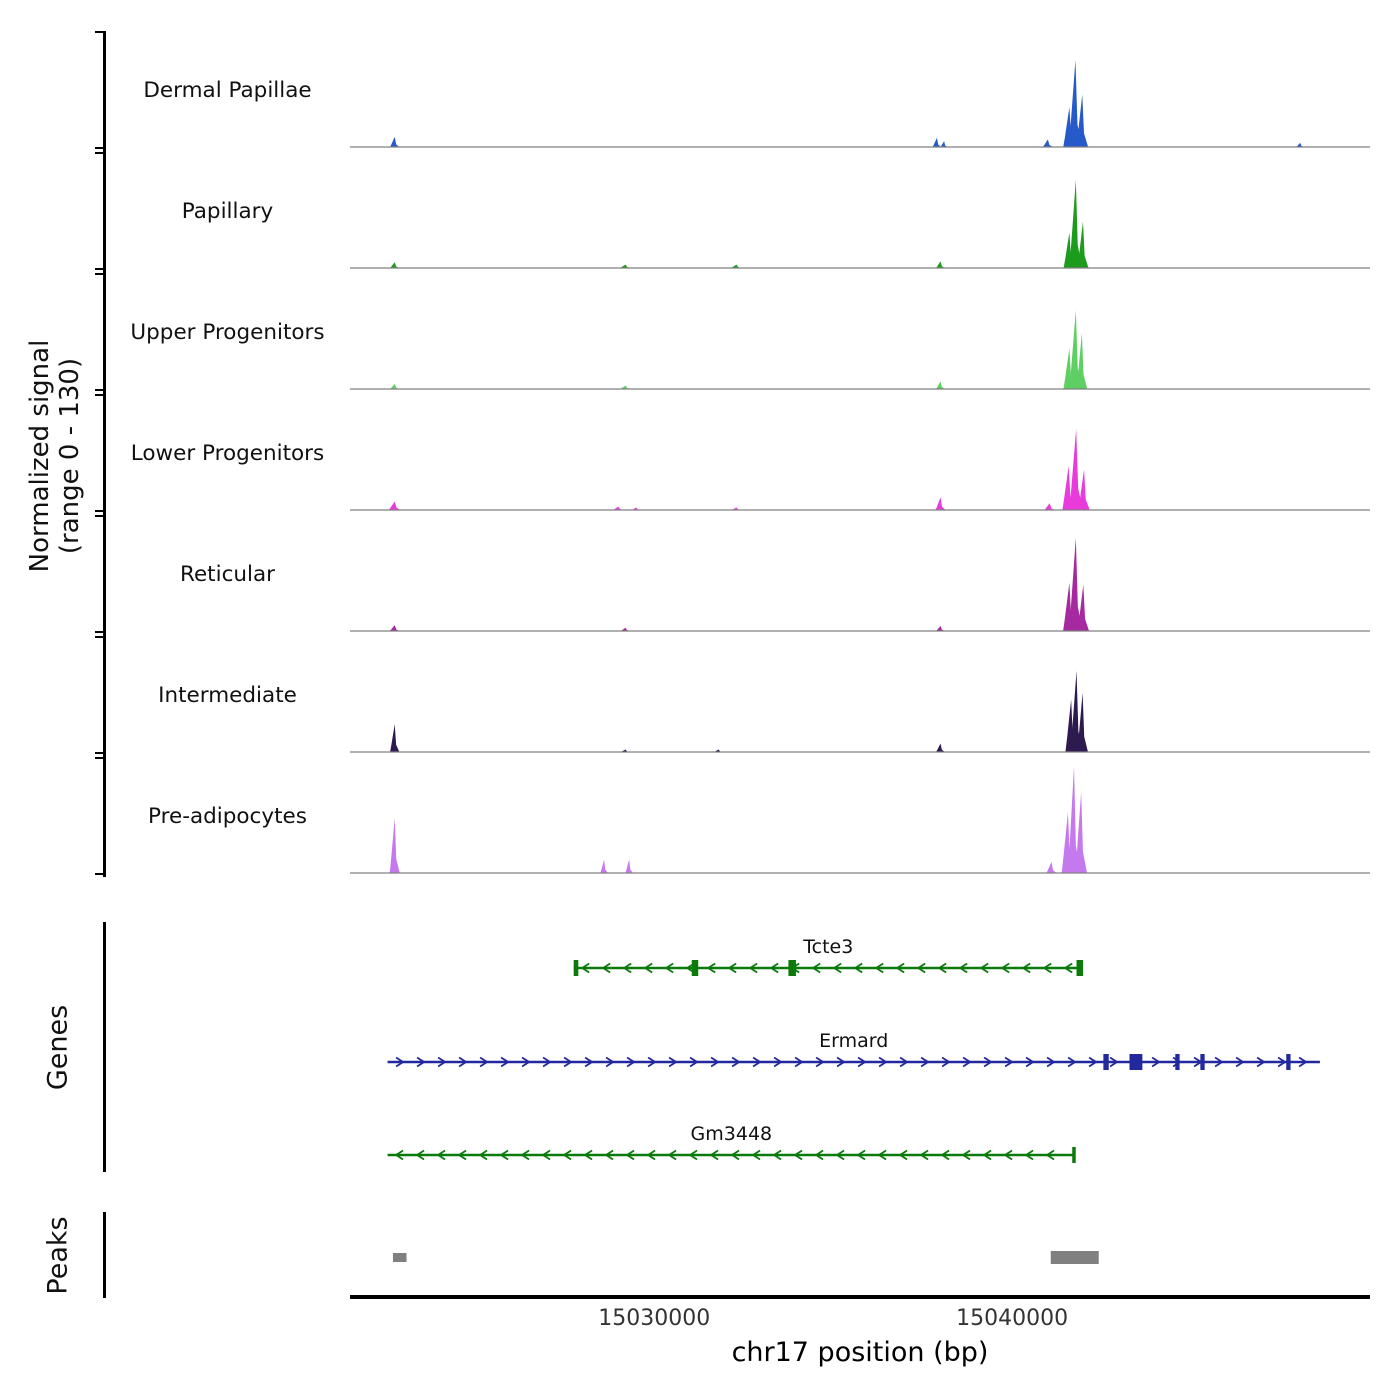 The image size is (1400, 1400). Describe the element at coordinates (860, 1352) in the screenshot. I see `x-axis-title: chr17 position (bp)` at that location.